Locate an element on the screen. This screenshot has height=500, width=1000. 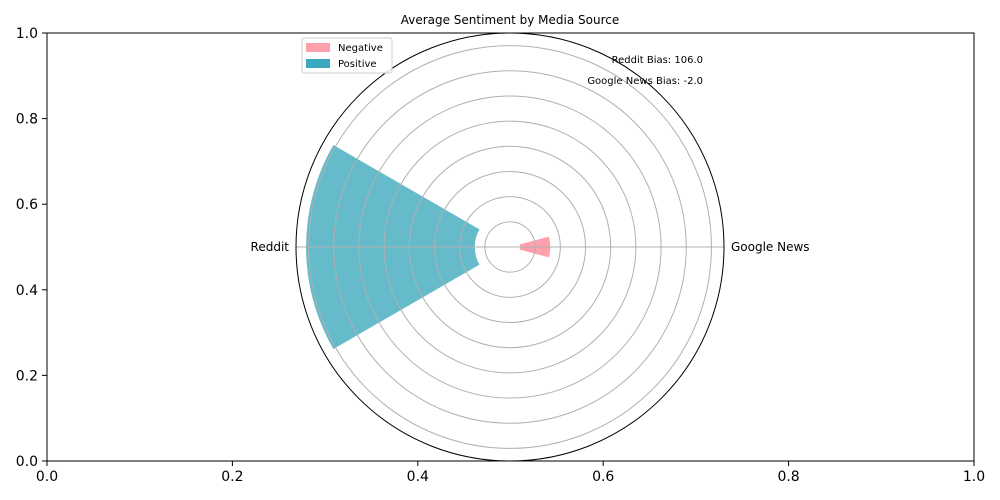
legend-label-negative: Negative is located at coordinates (360, 48).